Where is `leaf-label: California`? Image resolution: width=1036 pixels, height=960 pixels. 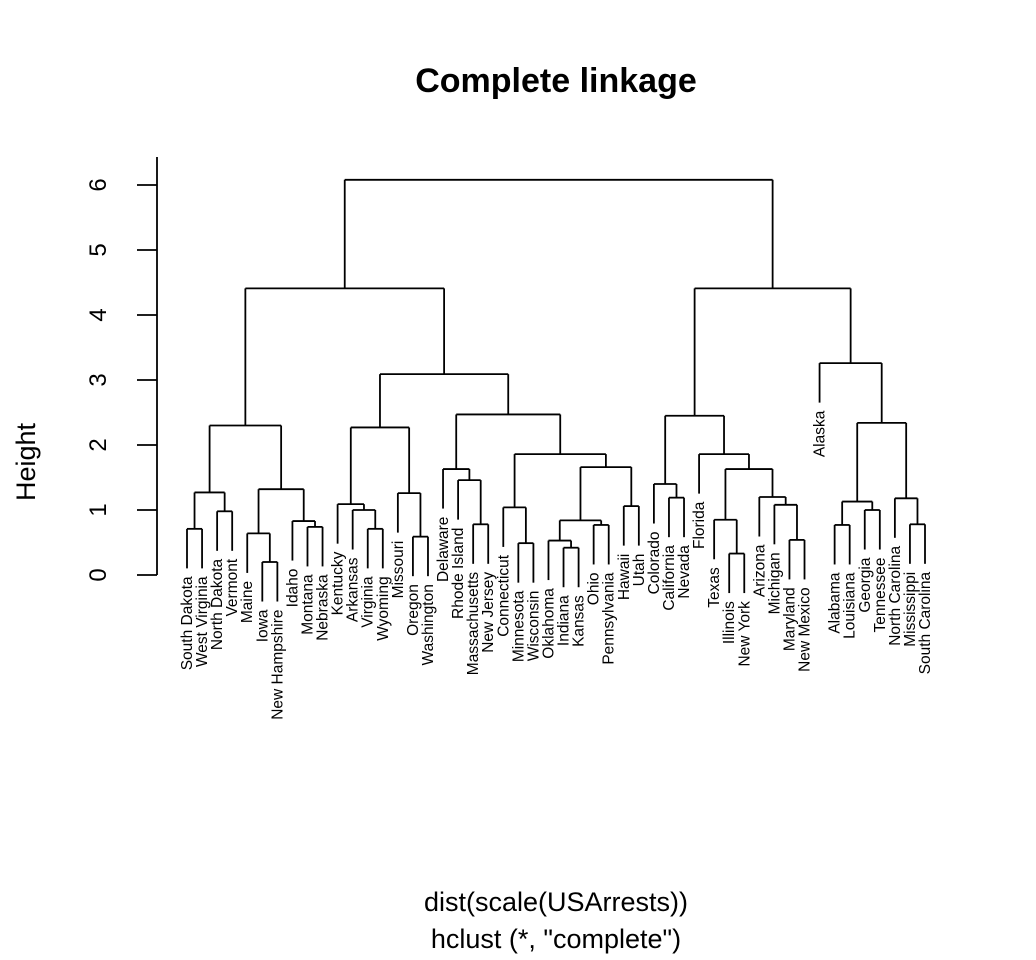
leaf-label: California is located at coordinates (669, 578).